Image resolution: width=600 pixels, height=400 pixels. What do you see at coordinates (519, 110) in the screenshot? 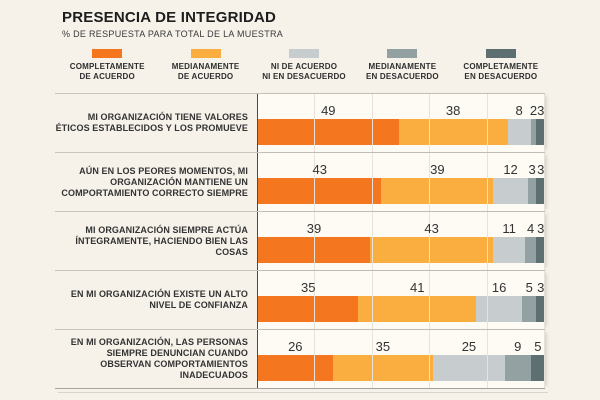
I see `value-label: 8` at bounding box center [519, 110].